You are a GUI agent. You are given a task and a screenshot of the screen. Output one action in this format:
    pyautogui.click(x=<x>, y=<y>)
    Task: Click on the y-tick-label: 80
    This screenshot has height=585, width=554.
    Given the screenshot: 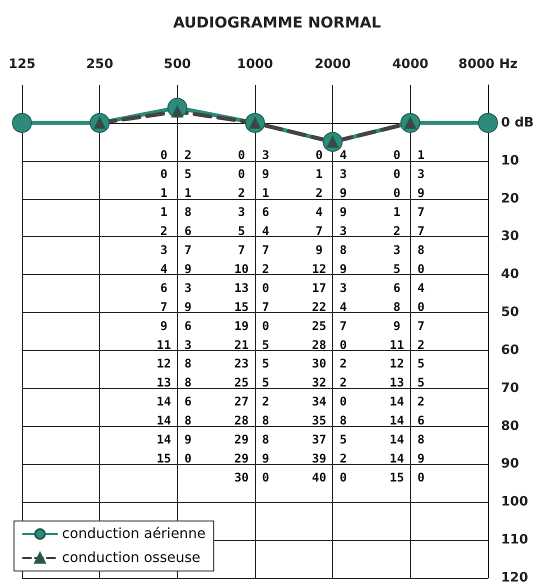 What is the action you would take?
    pyautogui.click(x=510, y=426)
    